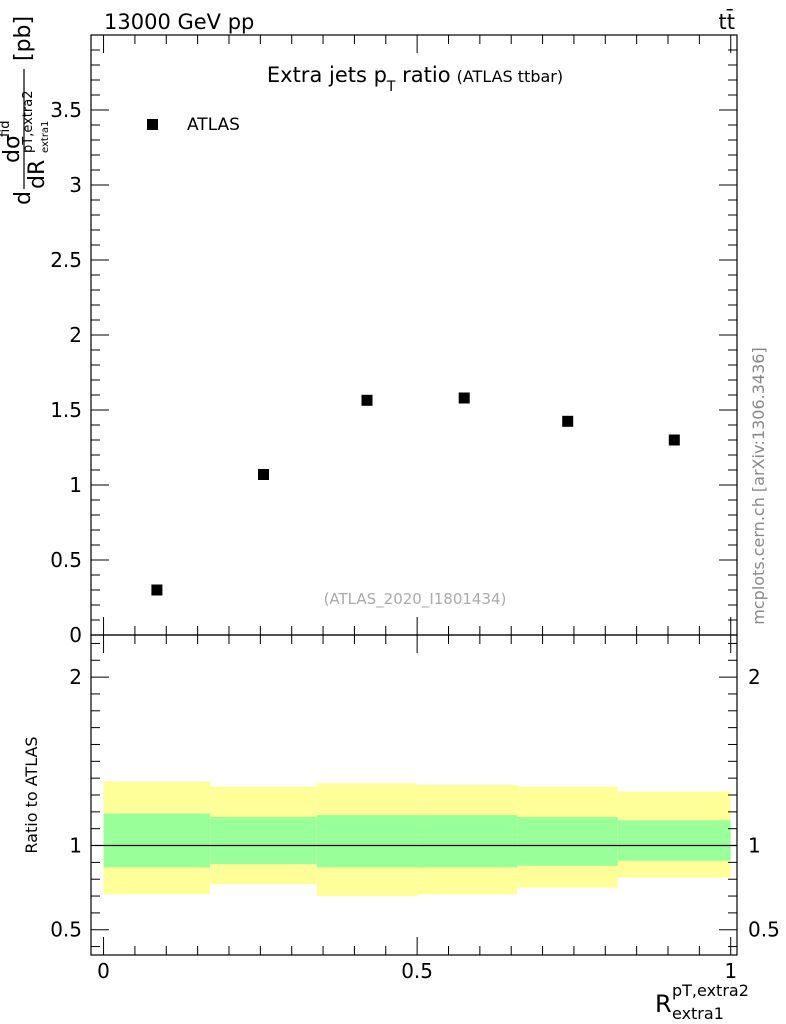  Describe the element at coordinates (31, 794) in the screenshot. I see `ratio-y-axis-label: Ratio to ATLAS` at that location.